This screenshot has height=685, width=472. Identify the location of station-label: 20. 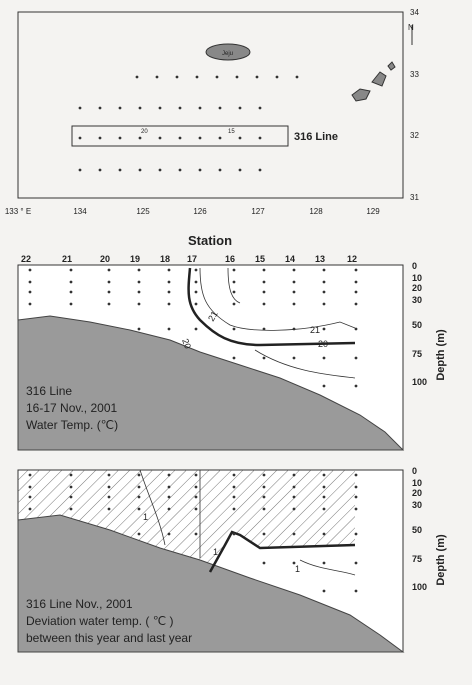
(105, 259).